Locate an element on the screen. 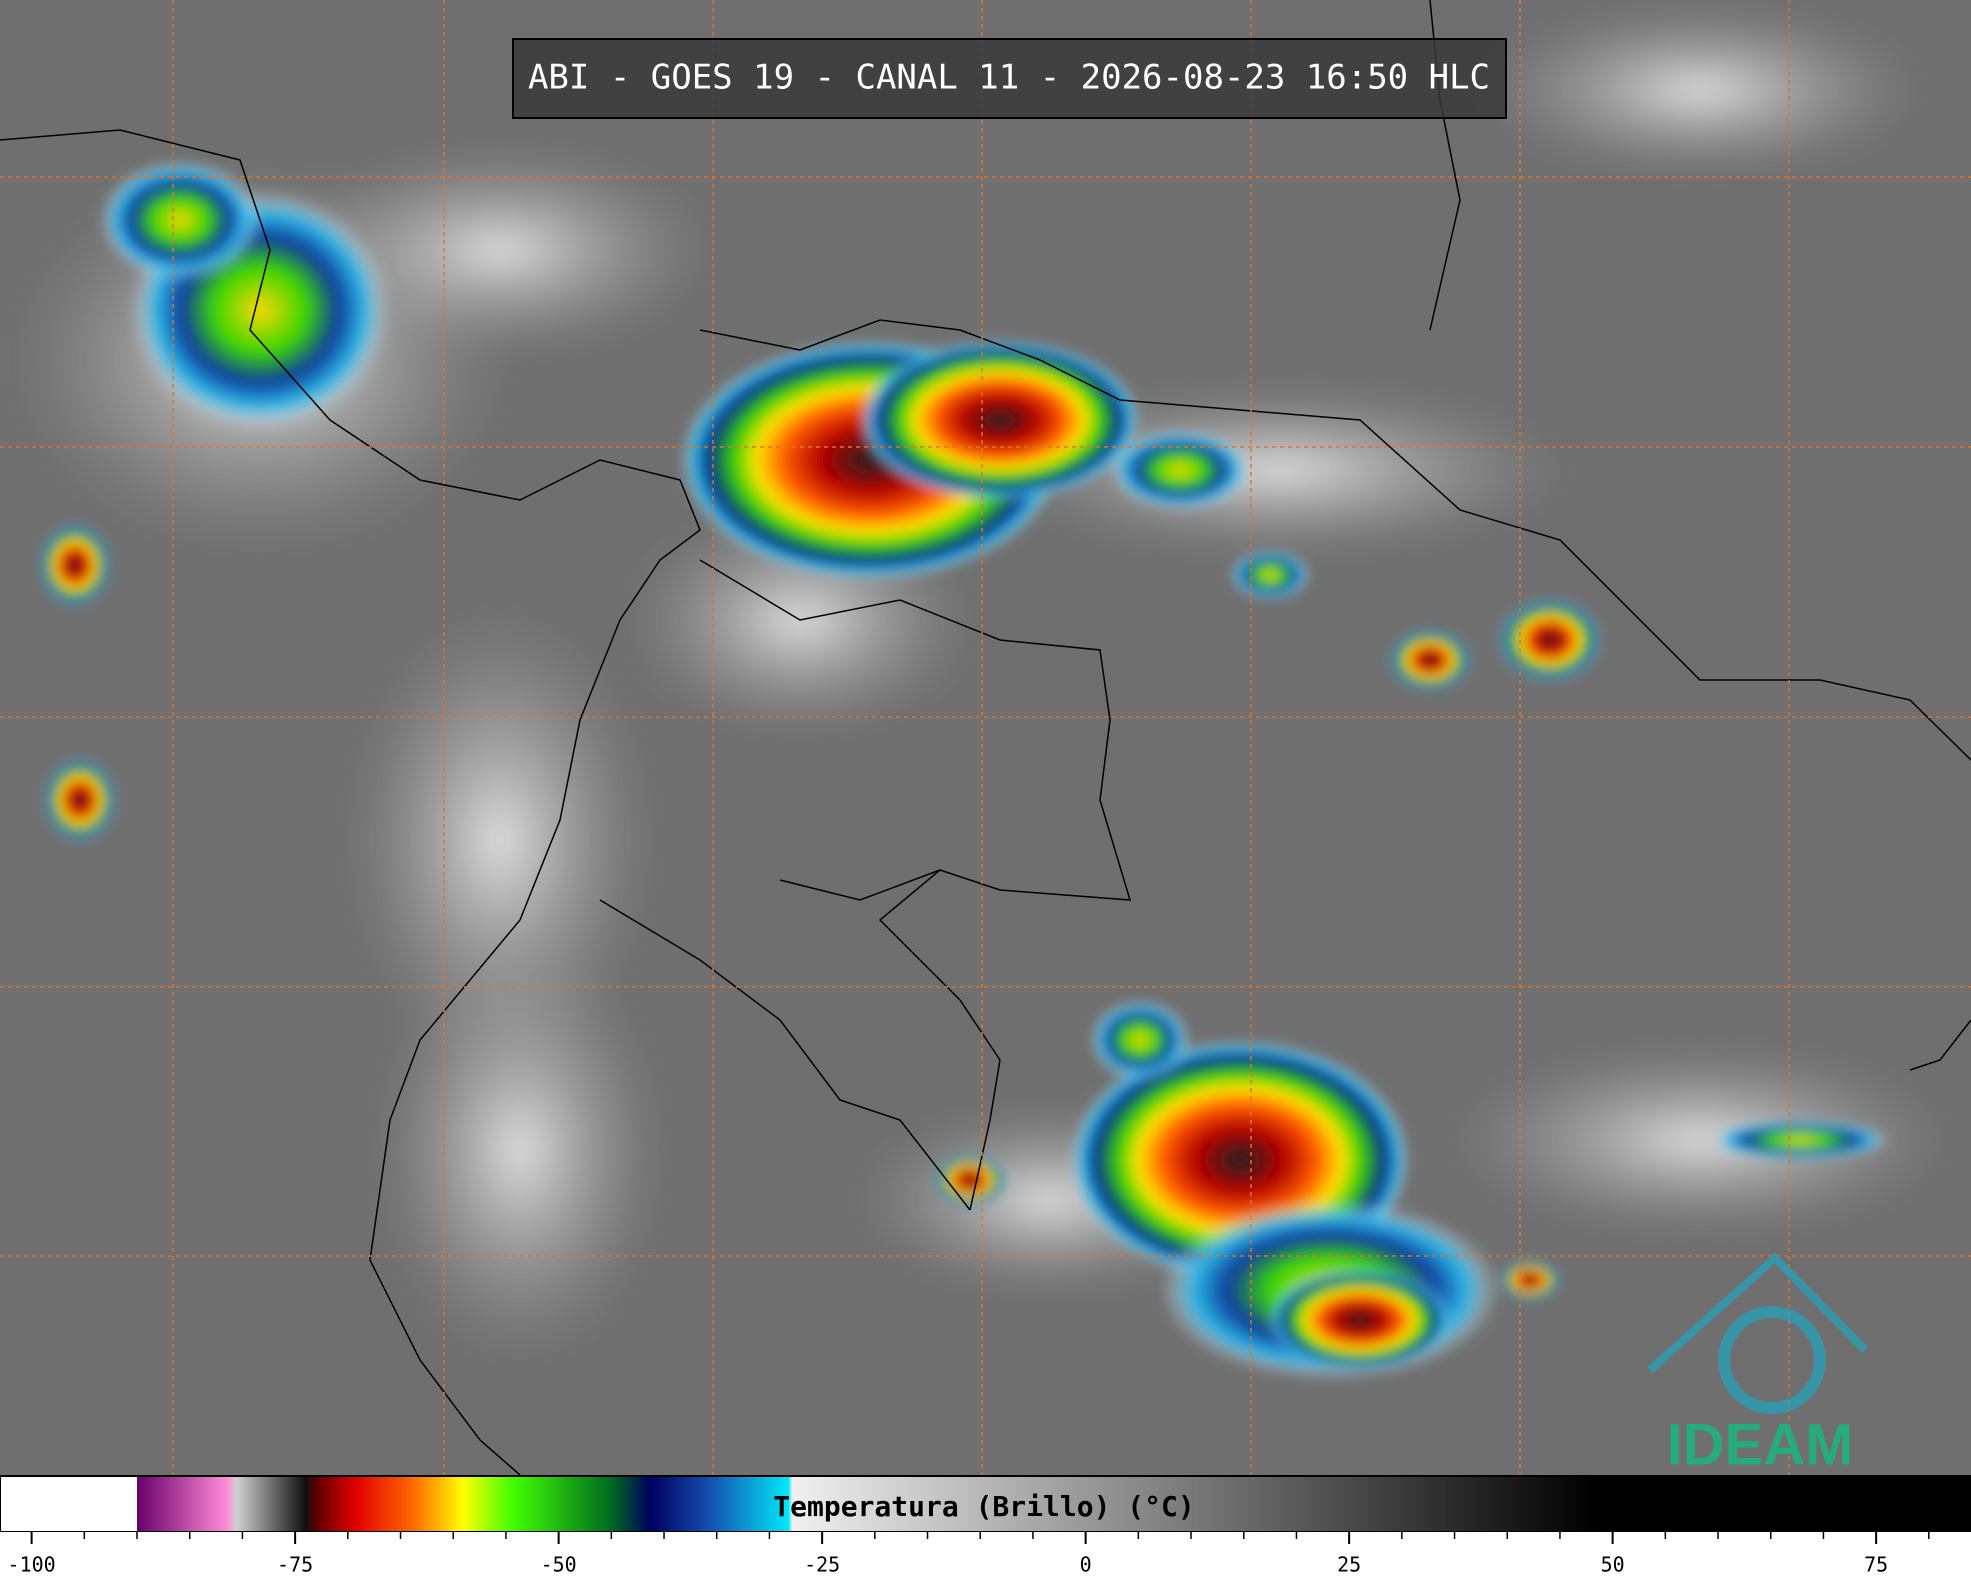 The width and height of the screenshot is (1971, 1577). title-box is located at coordinates (1009, 78).